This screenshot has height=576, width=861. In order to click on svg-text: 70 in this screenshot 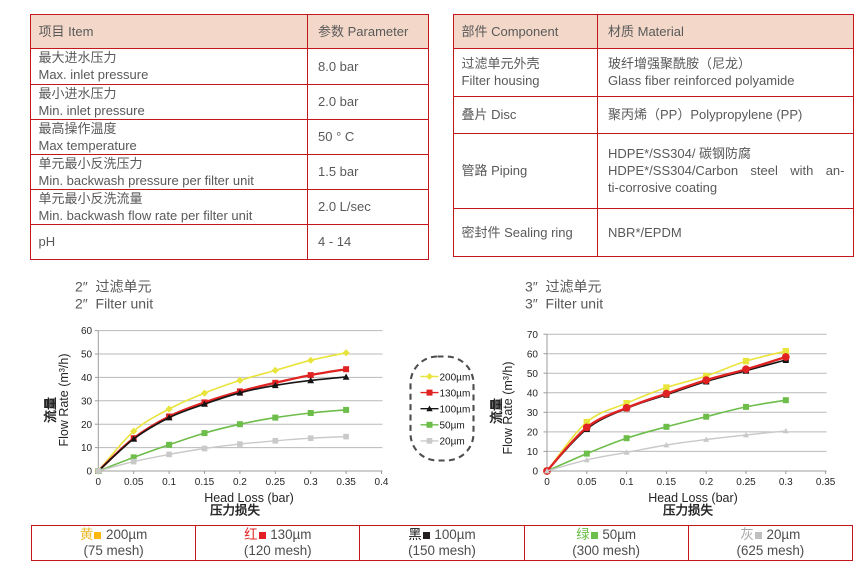, I will do `click(533, 335)`.